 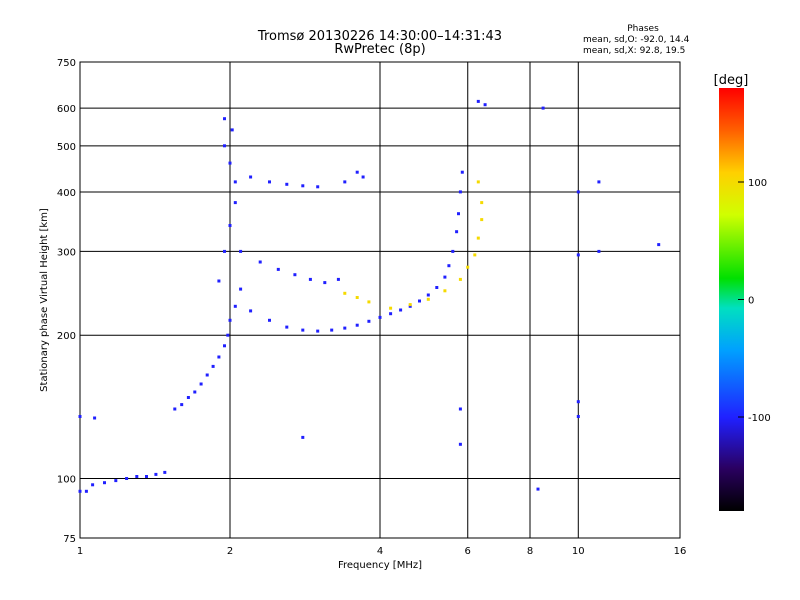 I want to click on colorbar-tick-label: 0, so click(x=751, y=301).